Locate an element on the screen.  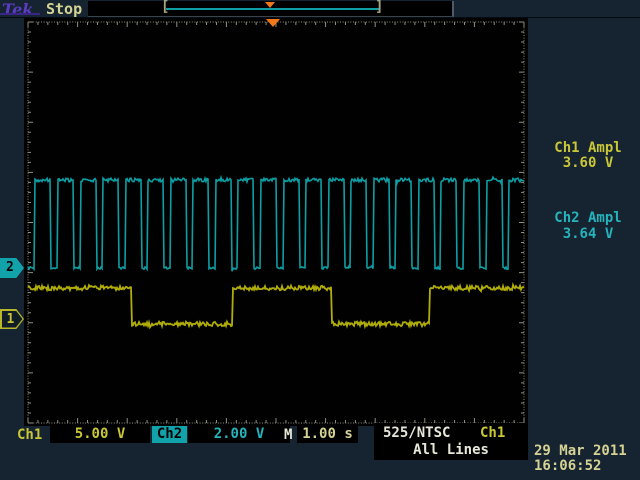
record-trigger-position-icon is located at coordinates (270, 5).